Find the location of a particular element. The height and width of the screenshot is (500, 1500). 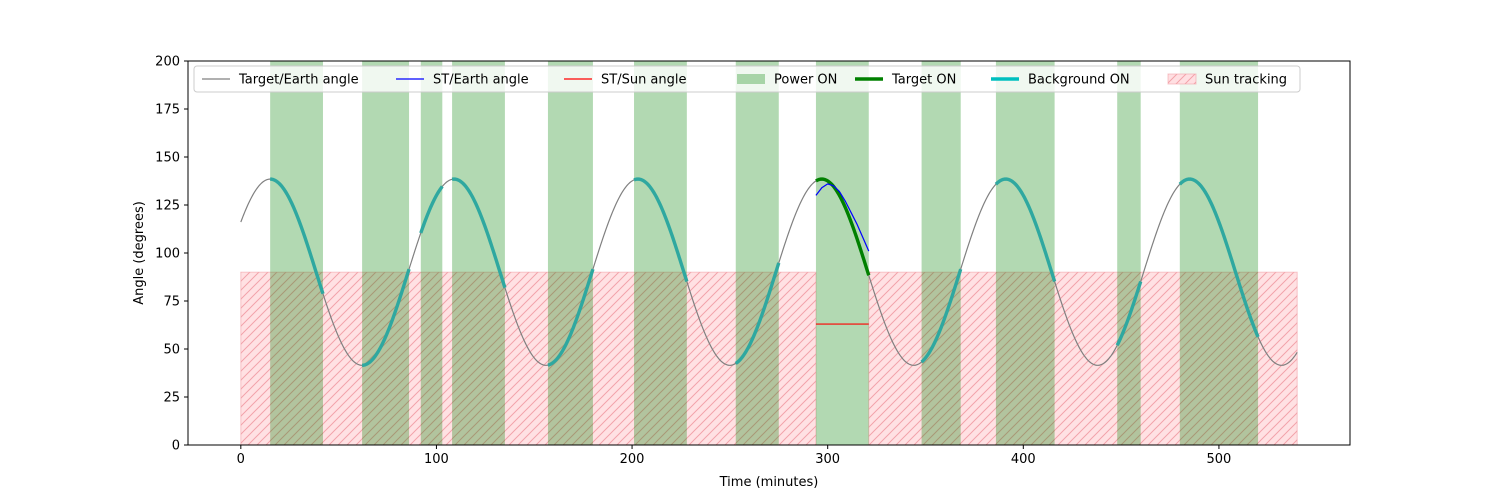

legend-entry: Background ON is located at coordinates (1060, 80).